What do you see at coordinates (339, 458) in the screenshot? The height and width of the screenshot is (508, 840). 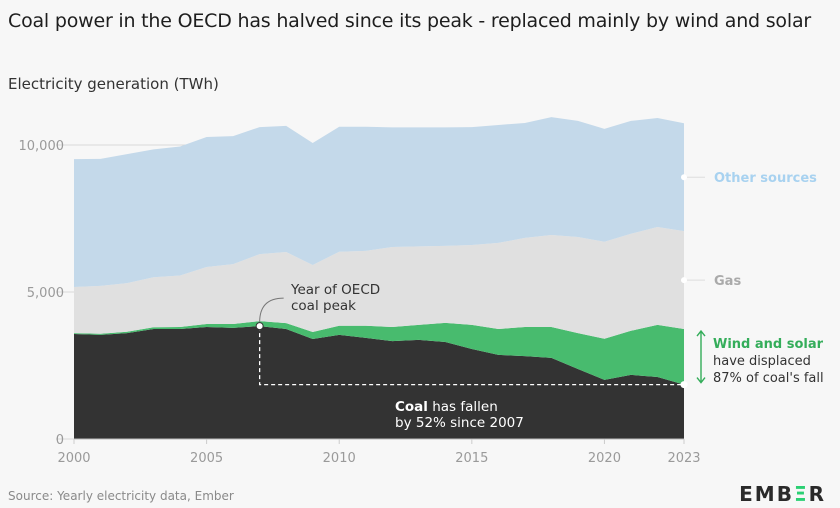 I see `x-tick-label: 2010` at bounding box center [339, 458].